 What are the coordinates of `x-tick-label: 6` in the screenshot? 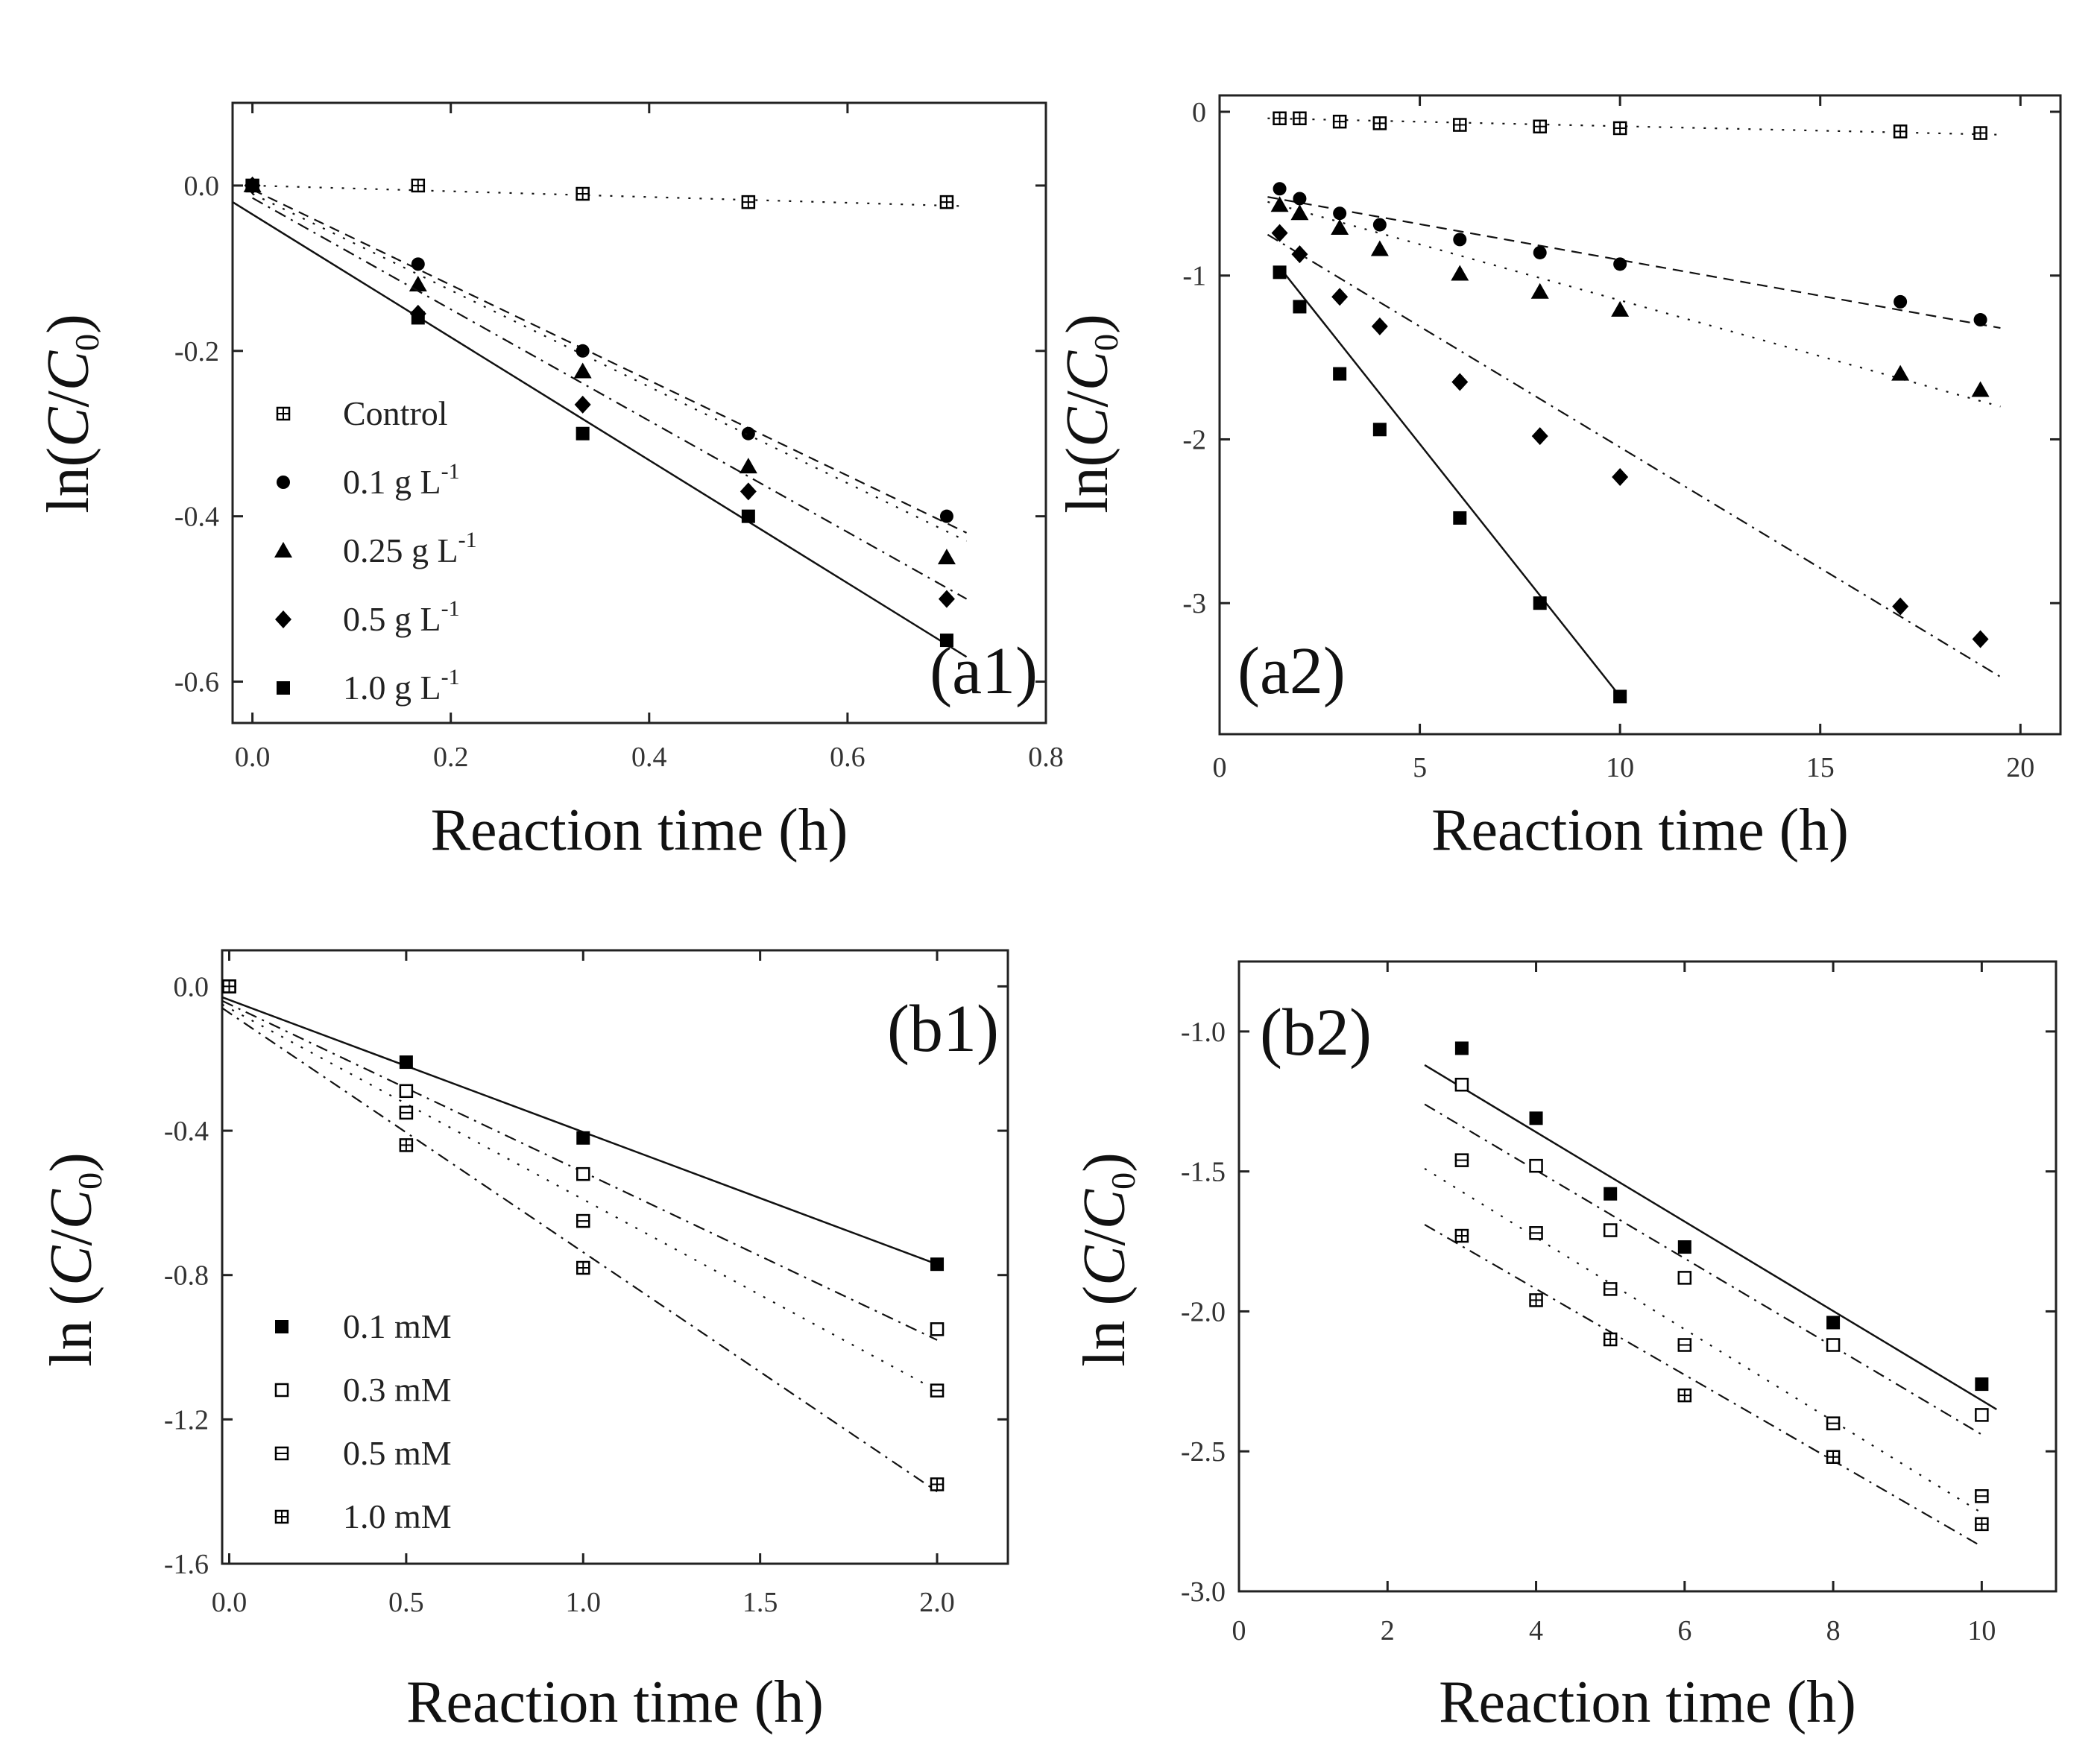 It's located at (1684, 1631).